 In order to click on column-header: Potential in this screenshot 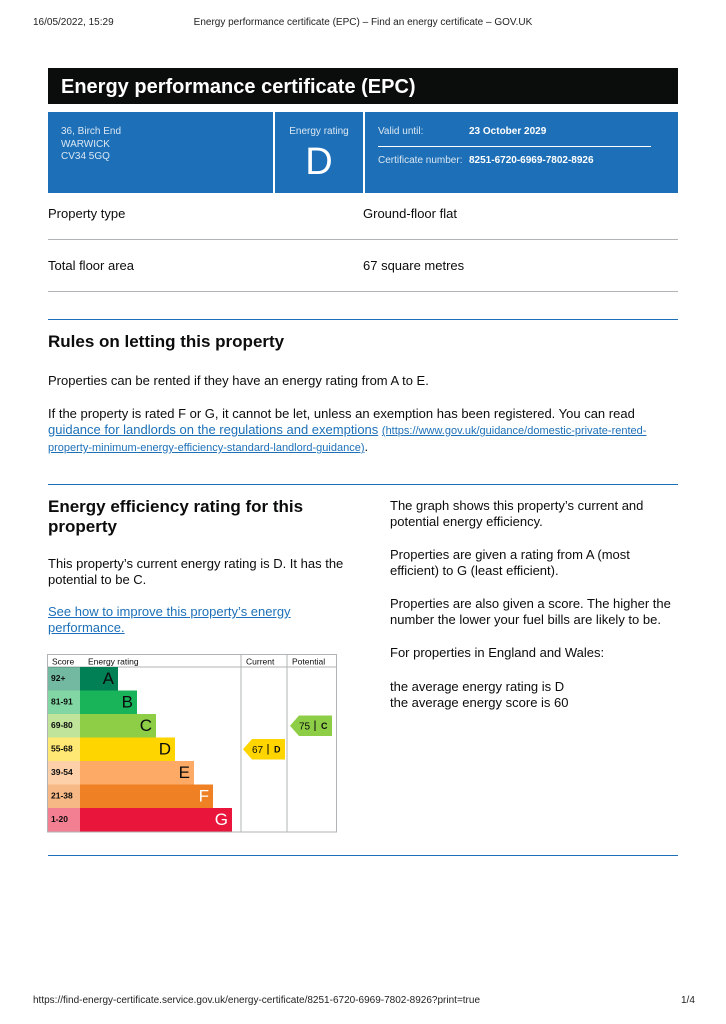, I will do `click(308, 661)`.